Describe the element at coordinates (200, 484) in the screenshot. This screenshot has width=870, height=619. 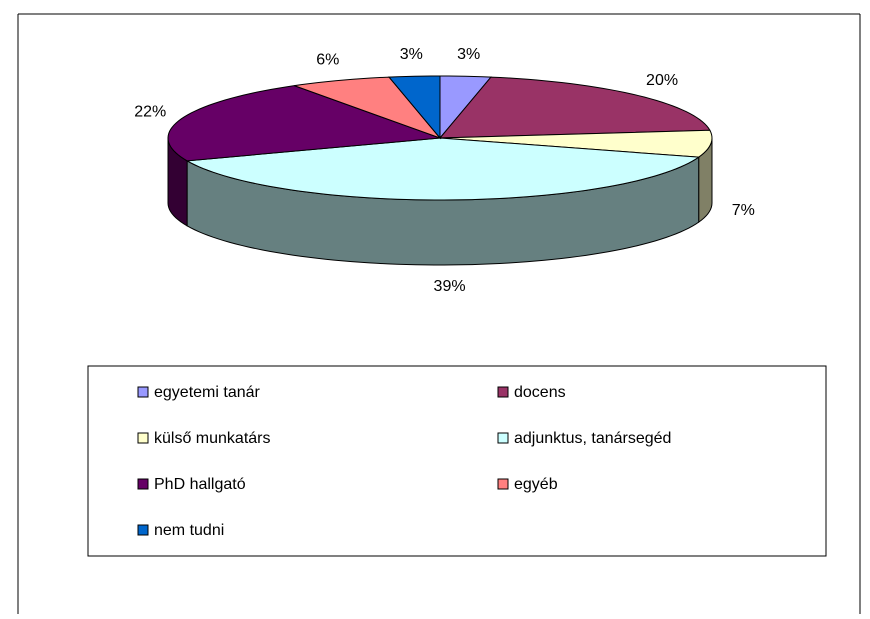
I see `legend-label: PhD hallgató` at that location.